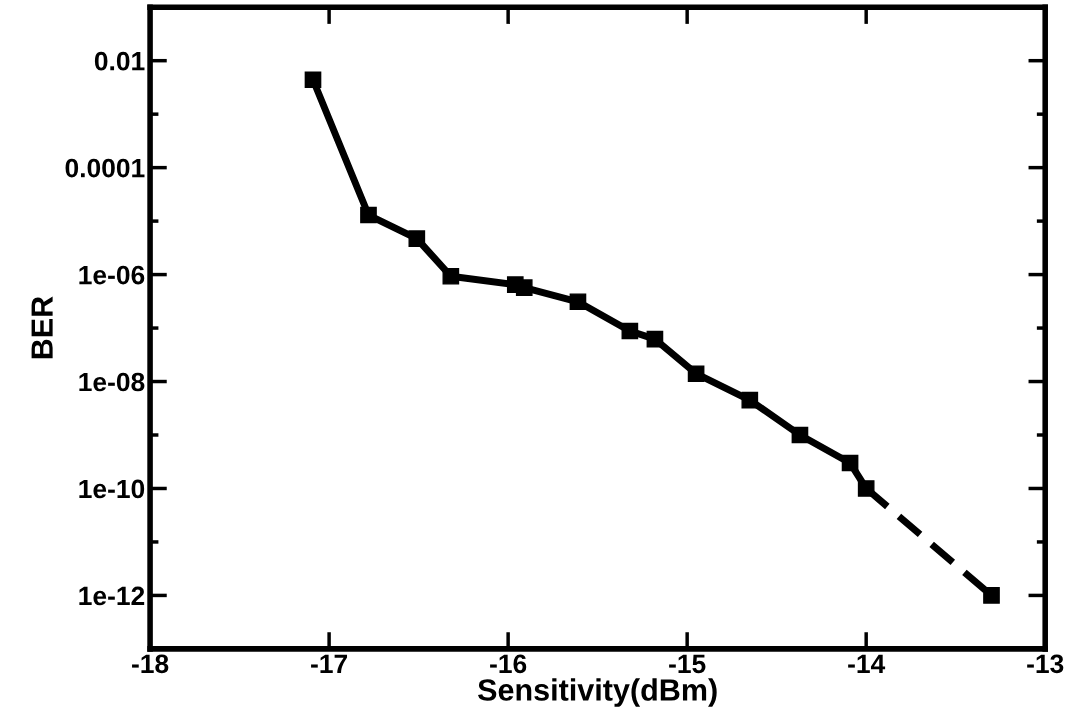 This screenshot has height=721, width=1072. I want to click on x-tick-label: -13, so click(1045, 664).